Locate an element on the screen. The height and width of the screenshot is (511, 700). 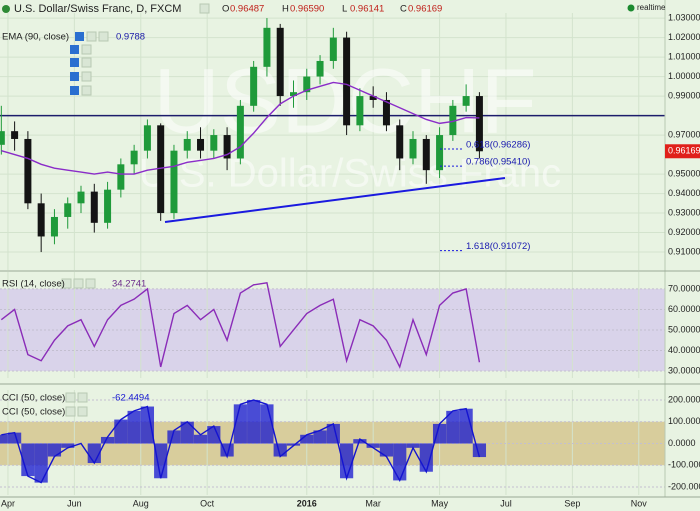
y-tick-label: -200.0000 is located at coordinates (684, 486).